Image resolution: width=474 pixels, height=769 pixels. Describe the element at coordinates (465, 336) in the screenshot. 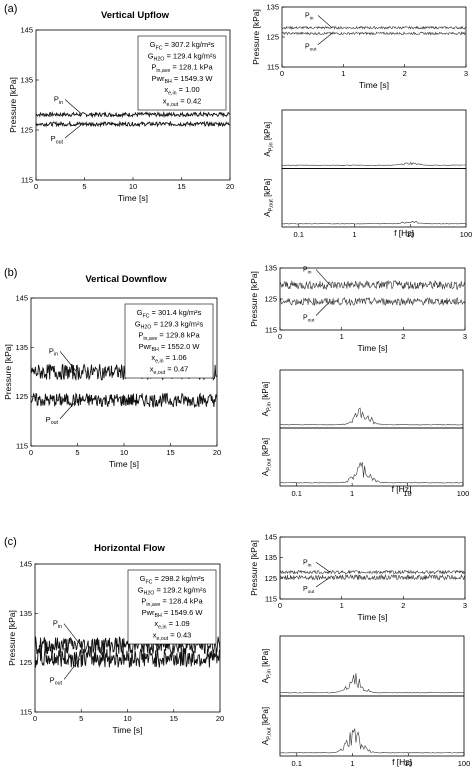

I see `b-zoom-x-tick-label: 3` at that location.